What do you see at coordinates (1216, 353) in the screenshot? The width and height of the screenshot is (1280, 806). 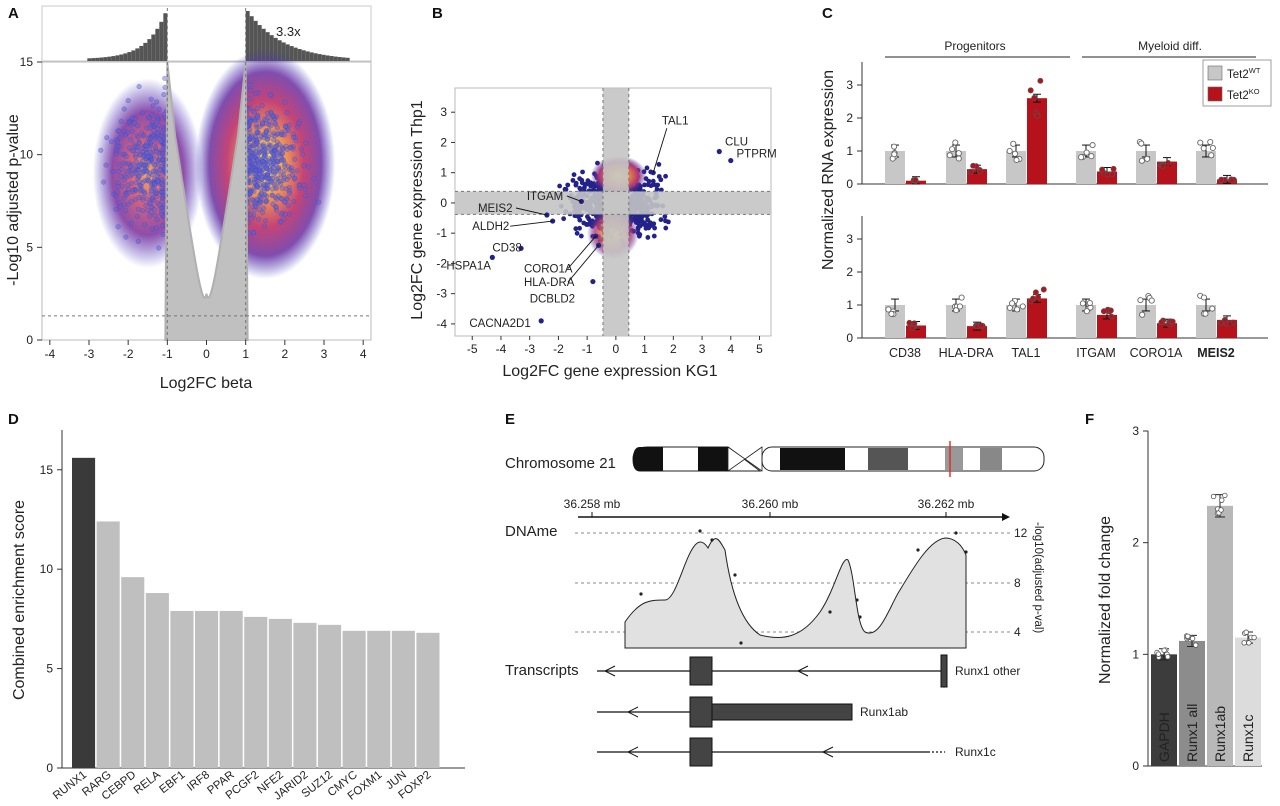 I see `category-label: MEIS2` at bounding box center [1216, 353].